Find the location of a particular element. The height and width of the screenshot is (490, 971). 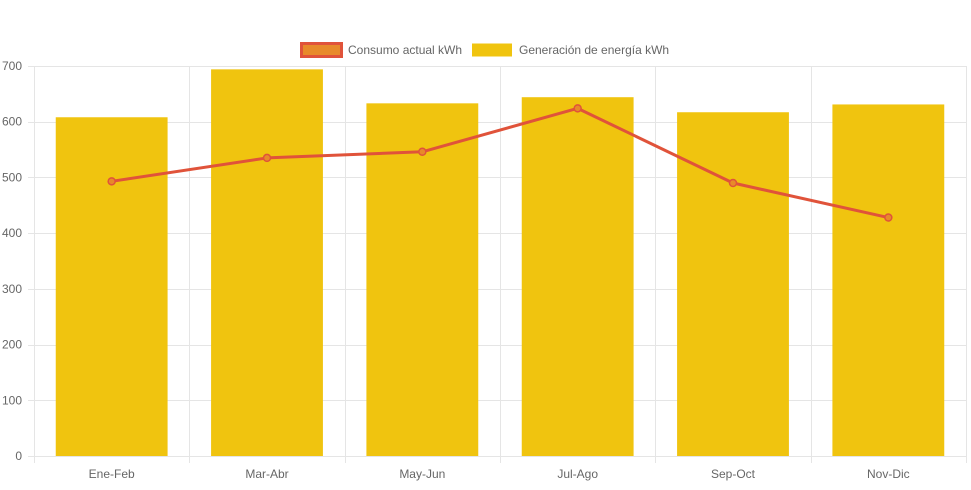

y-tick-label: 700 is located at coordinates (12, 66).